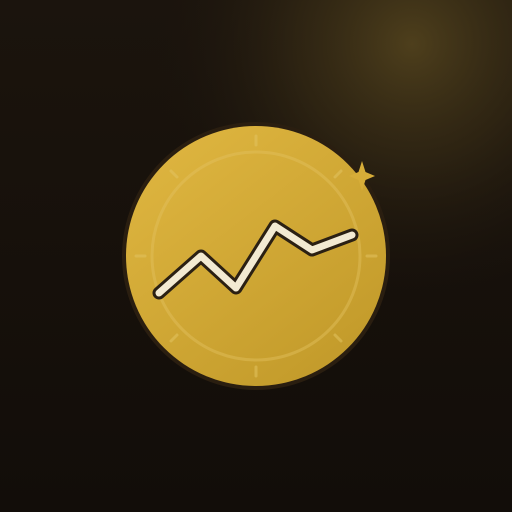  What do you see at coordinates (255, 259) in the screenshot?
I see `trend-line-icon` at bounding box center [255, 259].